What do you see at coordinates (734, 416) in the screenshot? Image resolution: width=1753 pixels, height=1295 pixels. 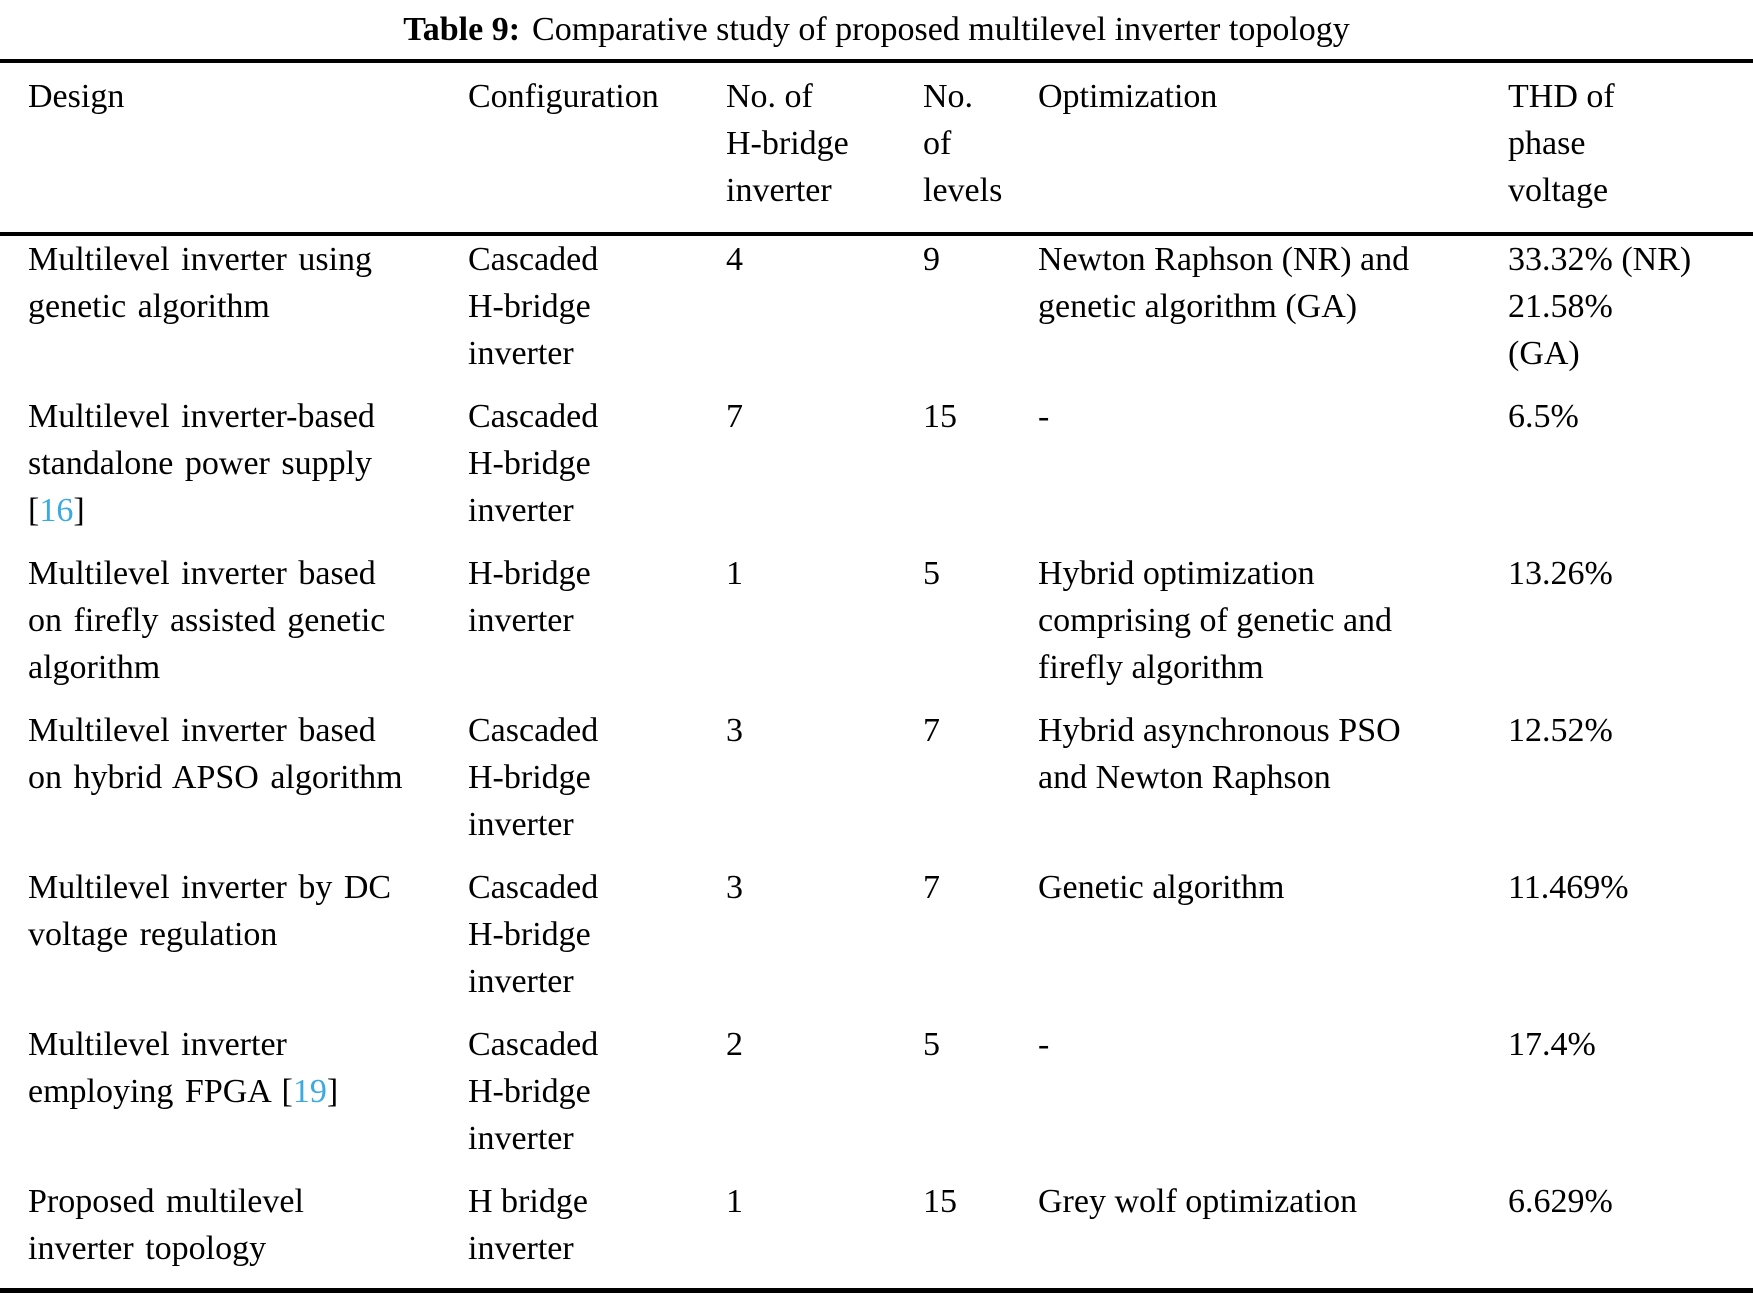 I see `cell-hbridge-count: 7` at bounding box center [734, 416].